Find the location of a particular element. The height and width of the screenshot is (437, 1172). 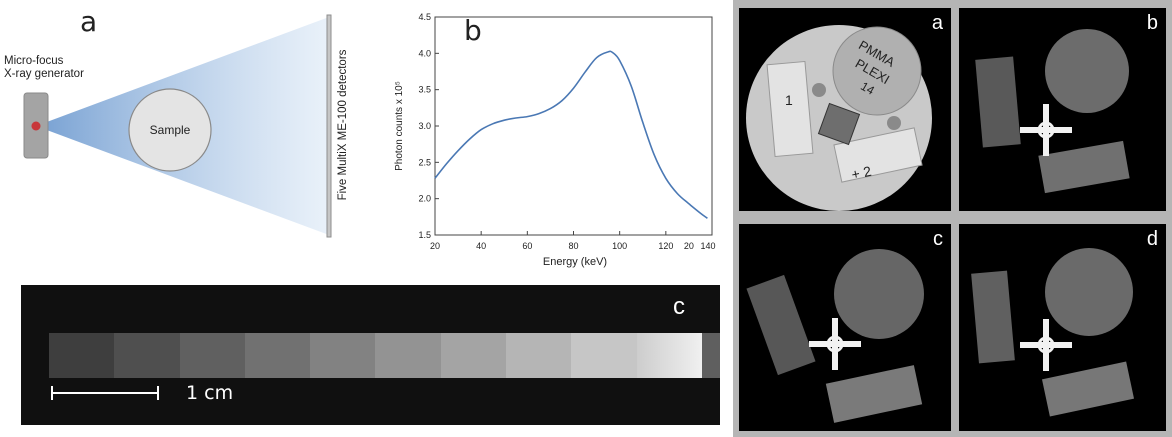

y-axis-label: Photon counts x 10⁵ is located at coordinates (399, 126).